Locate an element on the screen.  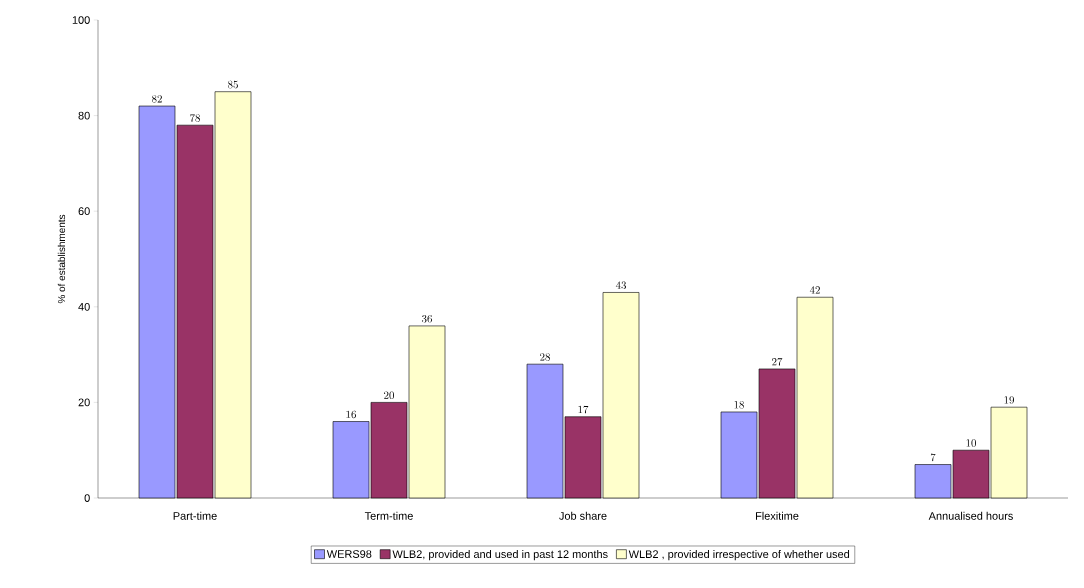
data-label: 82 is located at coordinates (157, 99).